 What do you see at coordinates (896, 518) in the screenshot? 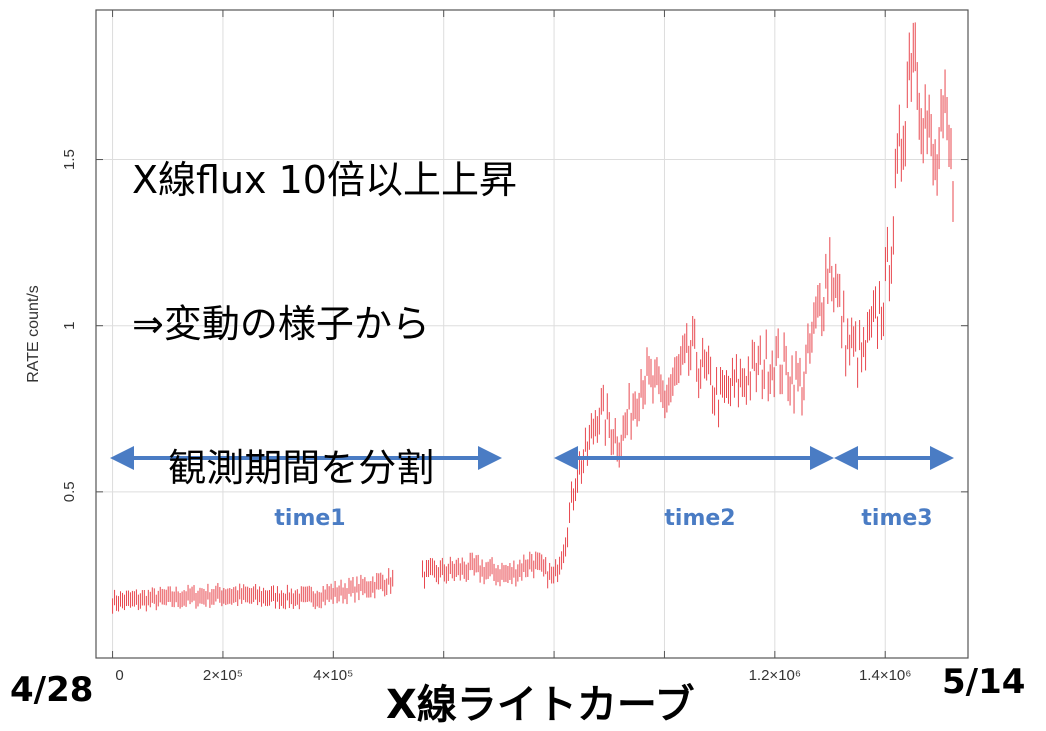
I see `period-label: time3` at bounding box center [896, 518].